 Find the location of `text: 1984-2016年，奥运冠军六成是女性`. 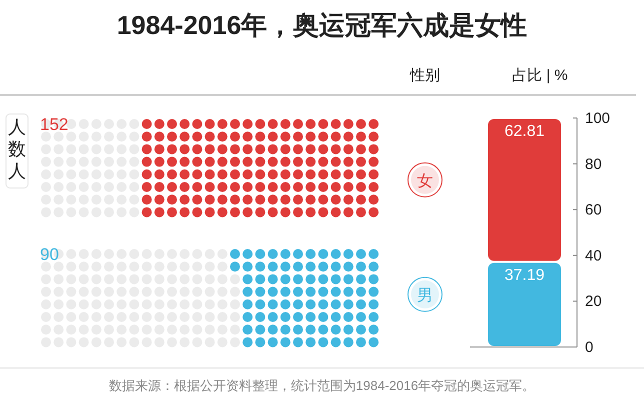

text: 1984-2016年，奥运冠军六成是女性 is located at coordinates (322, 25).